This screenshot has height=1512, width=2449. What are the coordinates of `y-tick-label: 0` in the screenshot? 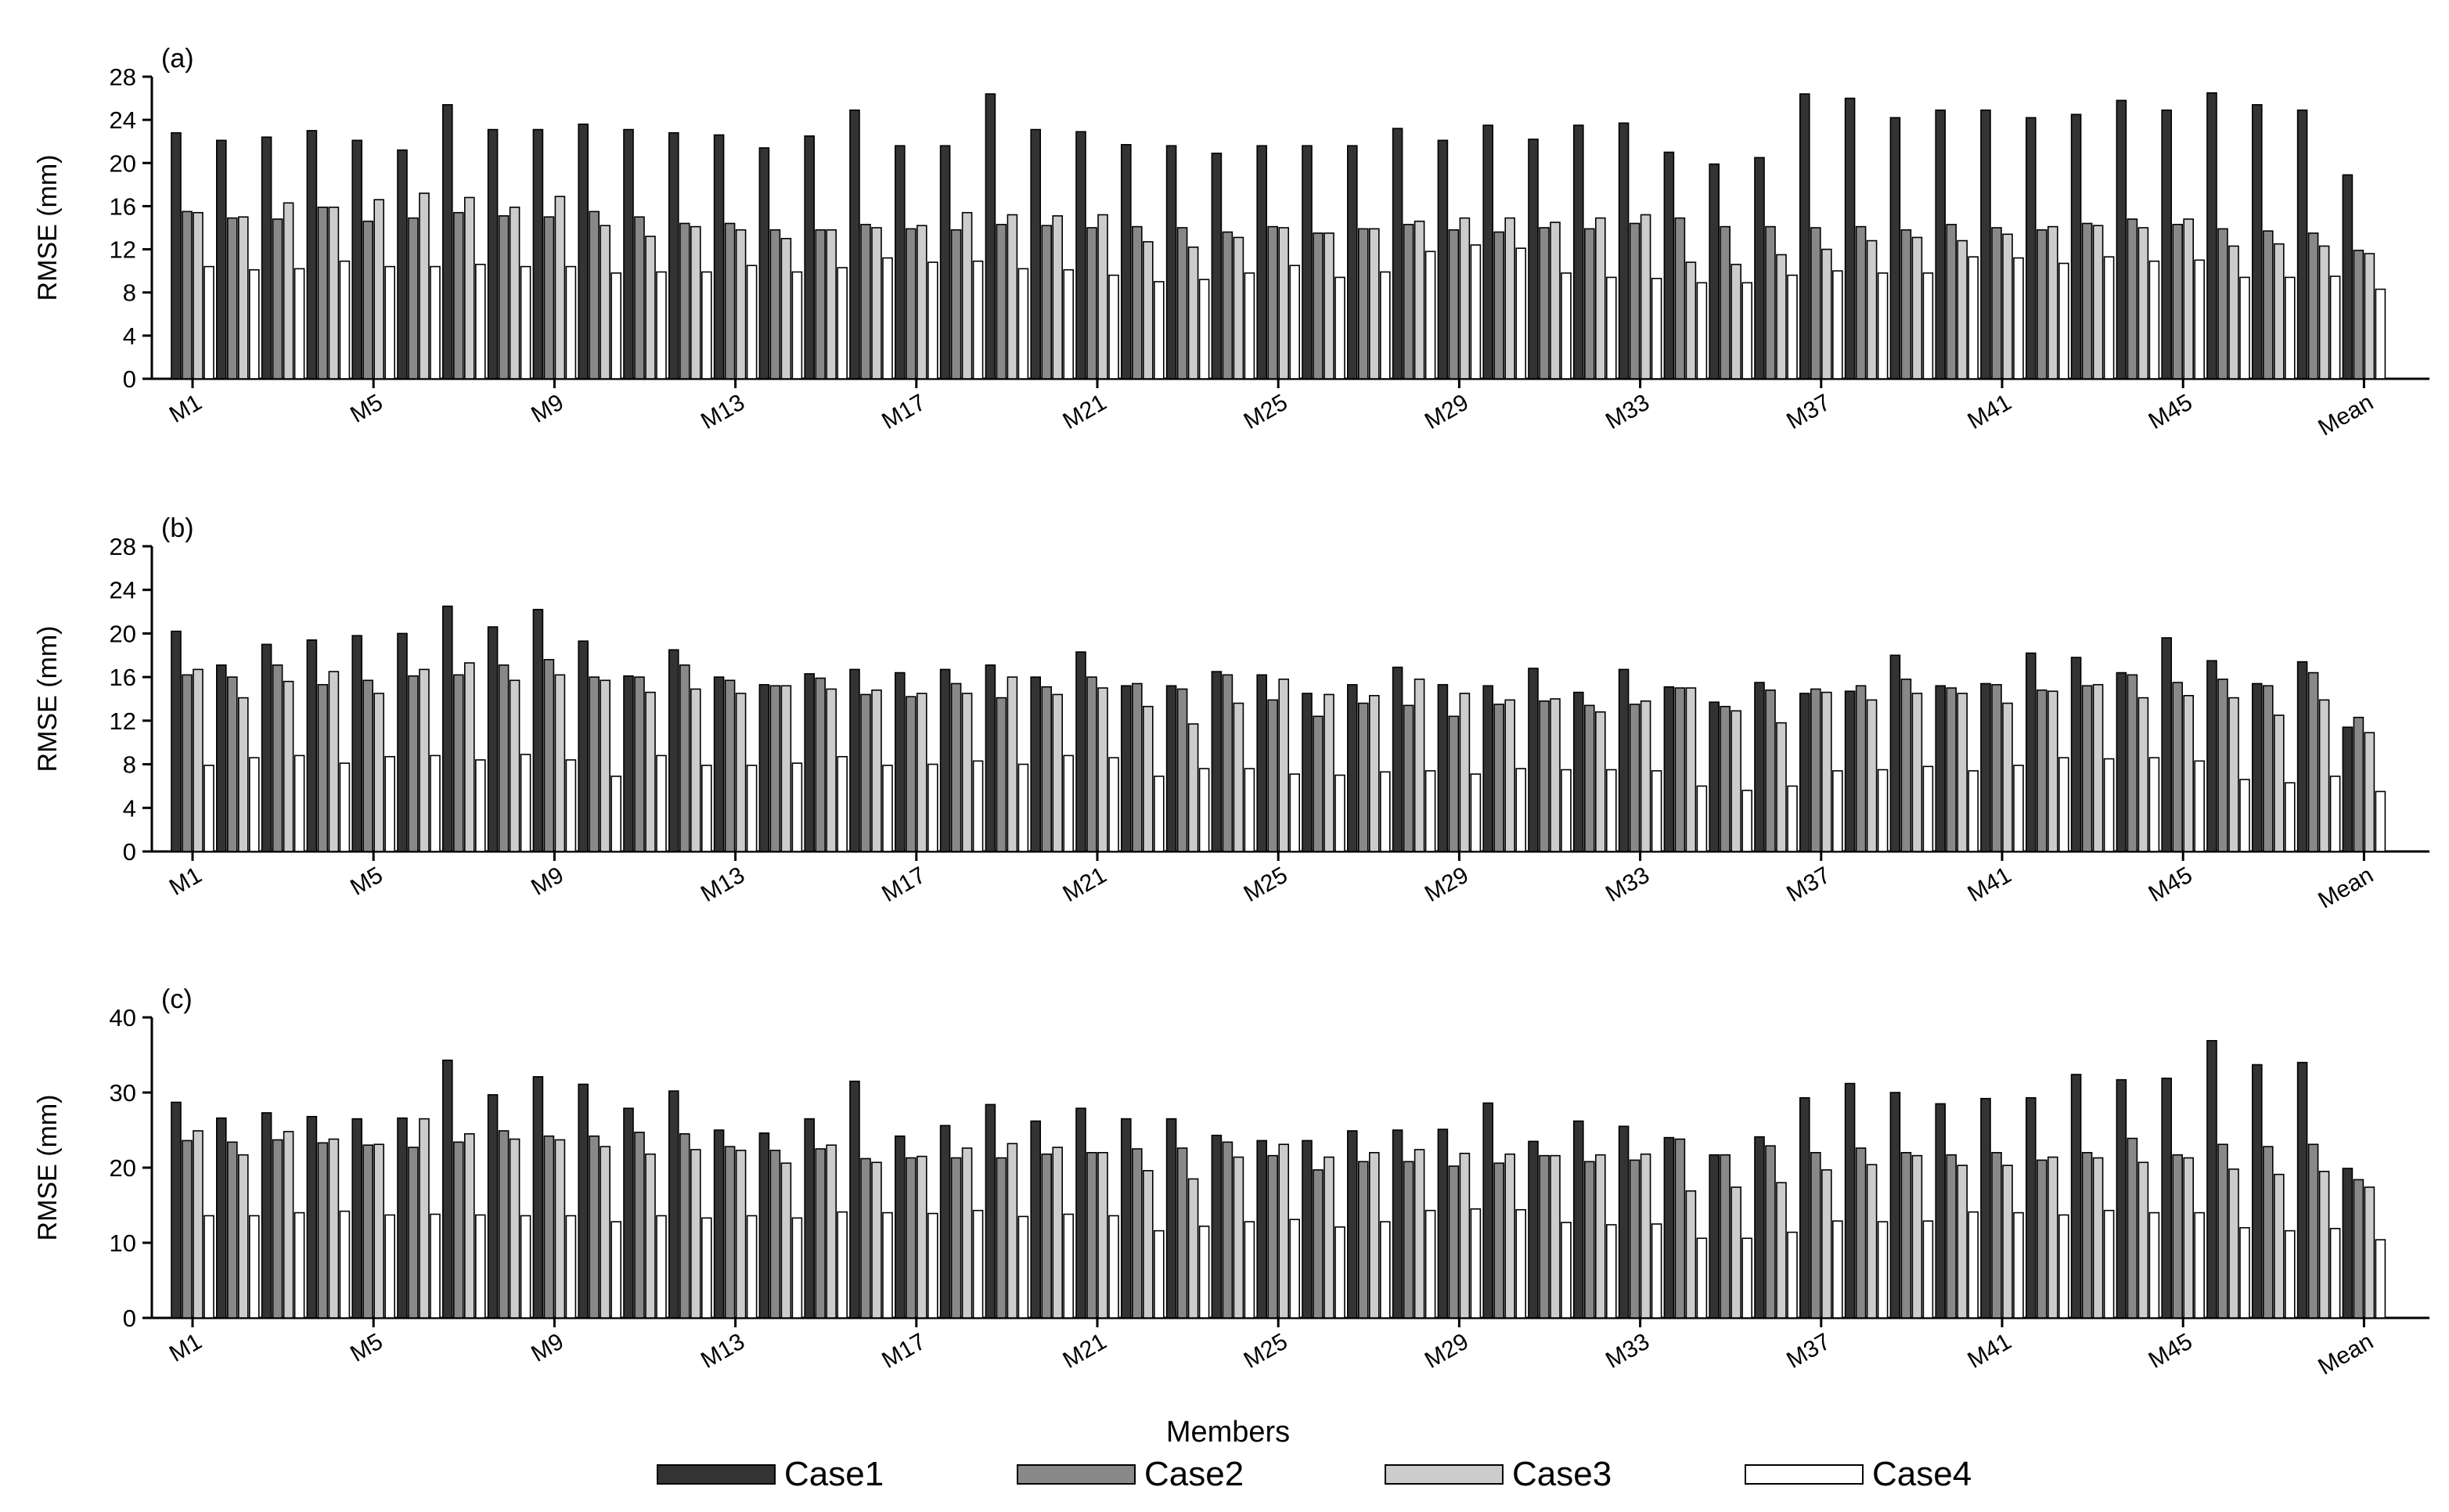 It's located at (129, 379).